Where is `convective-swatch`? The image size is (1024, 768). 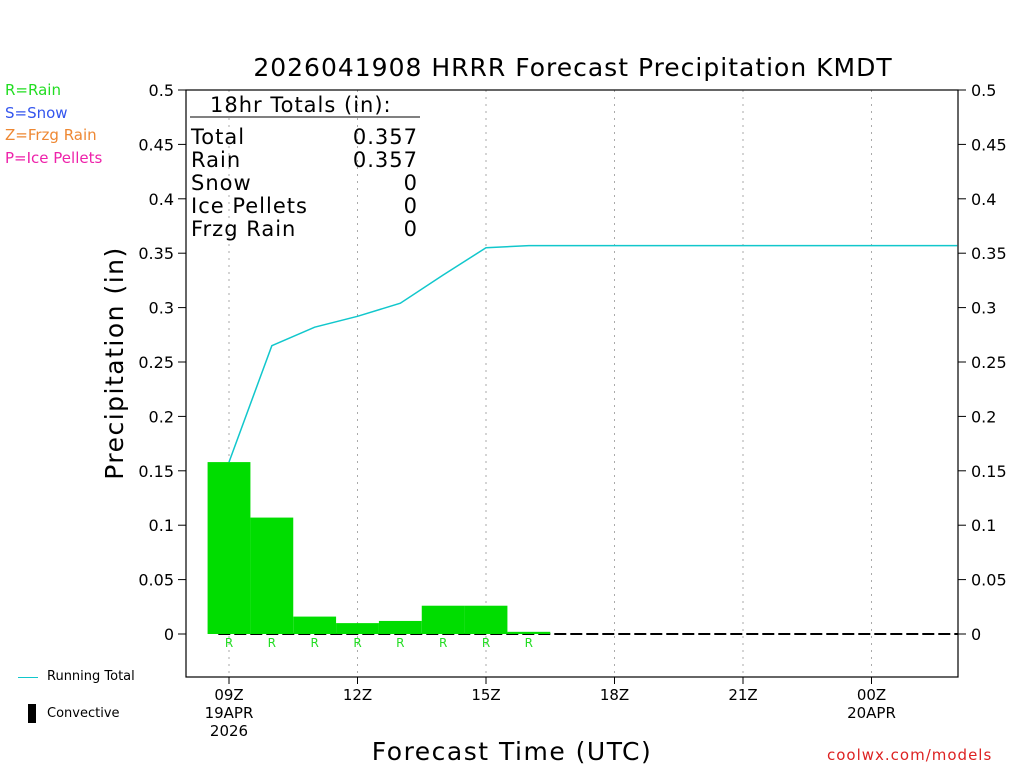 convective-swatch is located at coordinates (32, 713).